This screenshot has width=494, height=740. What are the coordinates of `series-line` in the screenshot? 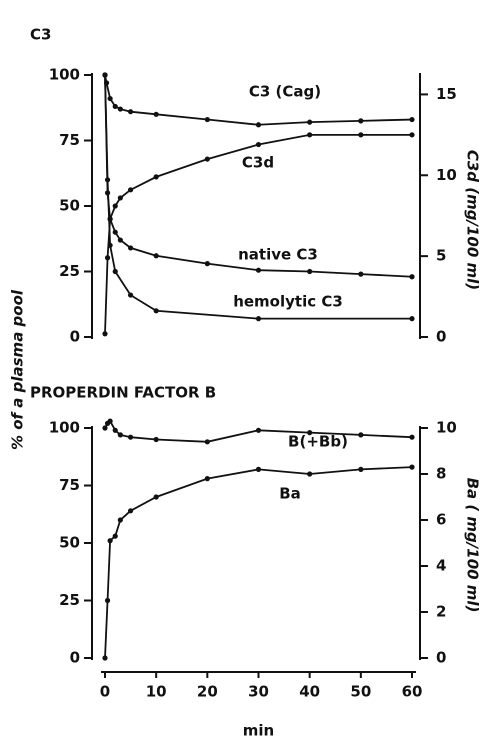 It's located at (258, 100).